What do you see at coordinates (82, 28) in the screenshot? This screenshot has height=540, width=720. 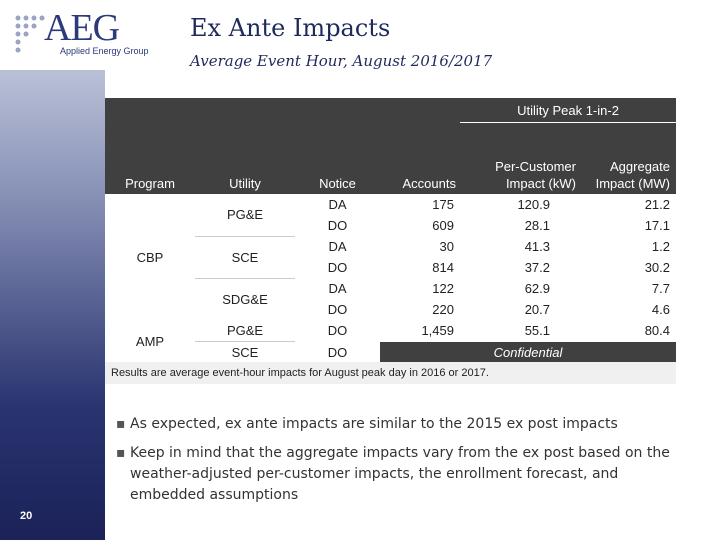 I see `logo-name: AEG` at bounding box center [82, 28].